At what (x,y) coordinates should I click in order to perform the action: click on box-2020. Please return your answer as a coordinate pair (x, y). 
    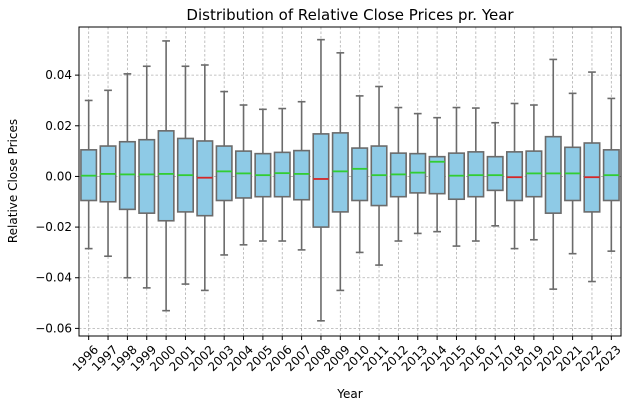
    Looking at the image, I should click on (553, 174).